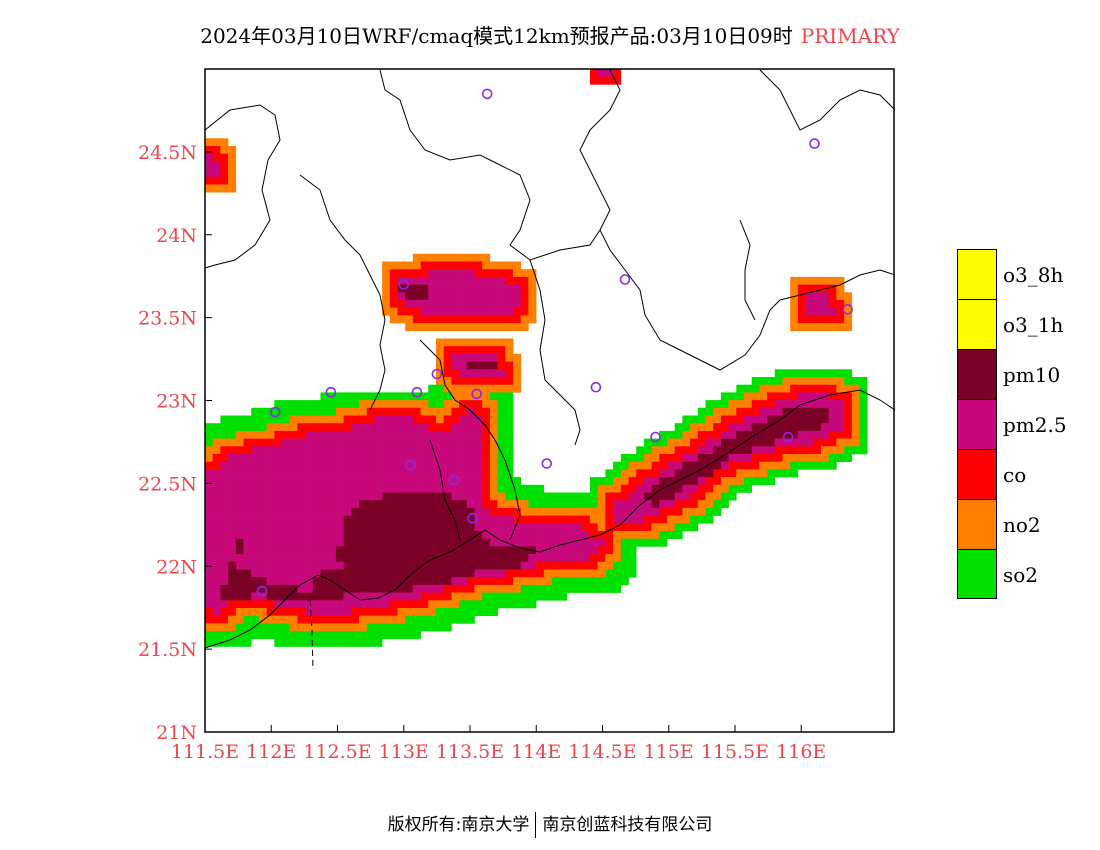 The height and width of the screenshot is (850, 1100). What do you see at coordinates (176, 236) in the screenshot?
I see `y-tick-label: 24N` at bounding box center [176, 236].